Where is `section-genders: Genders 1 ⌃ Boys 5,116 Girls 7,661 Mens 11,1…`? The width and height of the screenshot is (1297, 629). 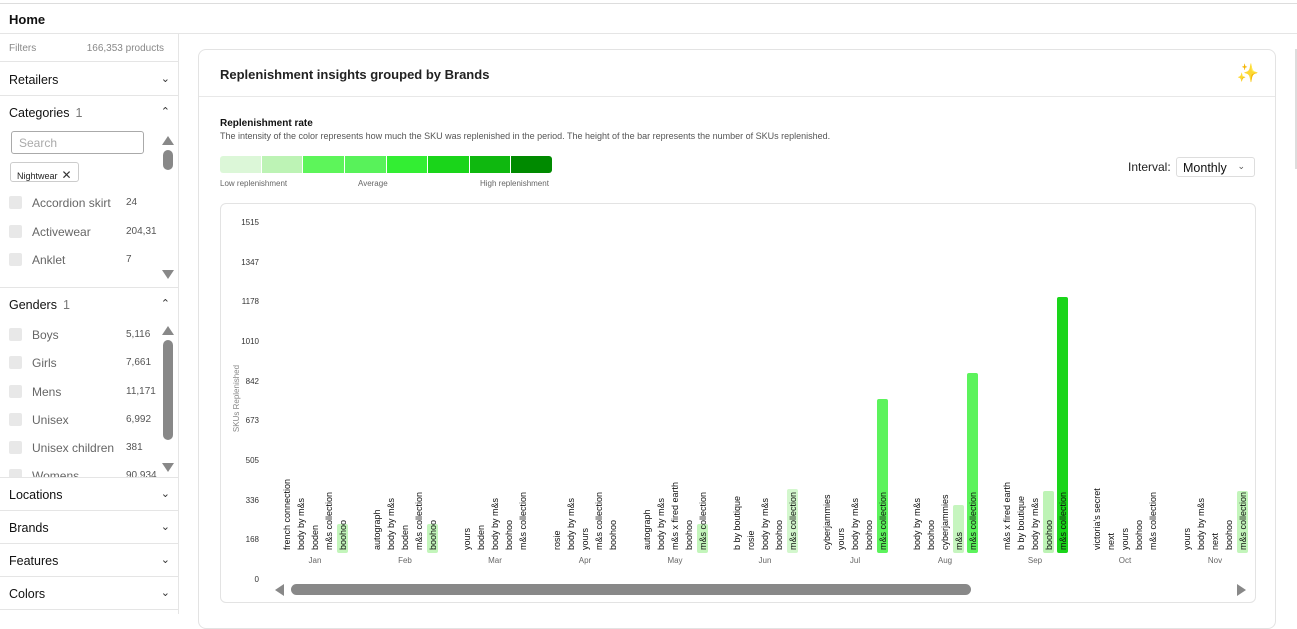
section-genders: Genders 1 ⌃ Boys 5,116 Girls 7,661 Mens 11,1… is located at coordinates (89, 383).